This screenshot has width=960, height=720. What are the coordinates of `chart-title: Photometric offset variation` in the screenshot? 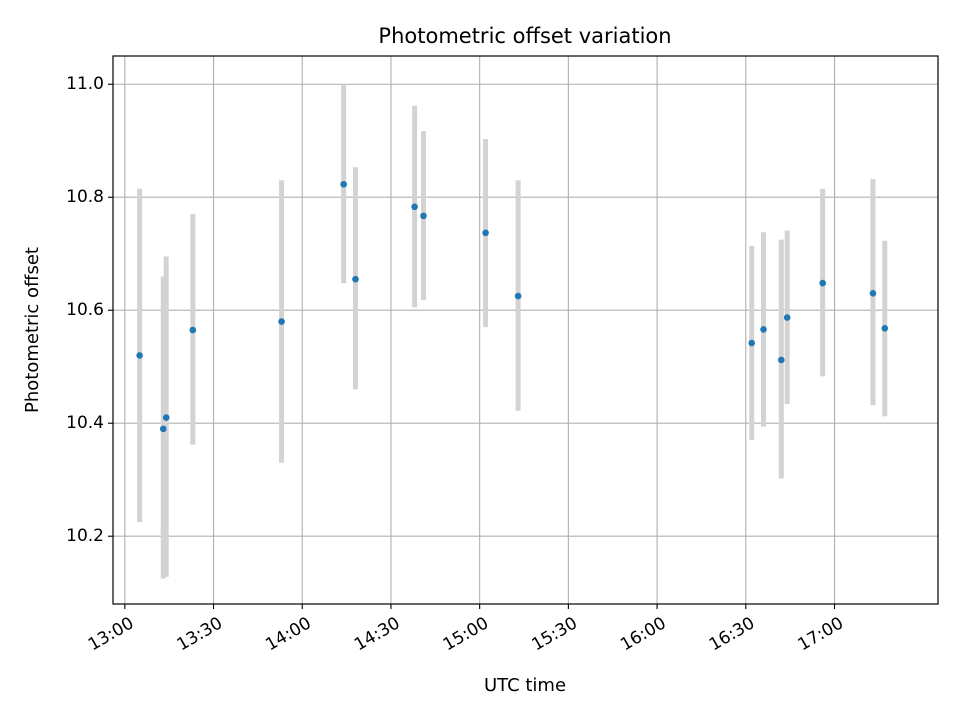 It's located at (524, 36).